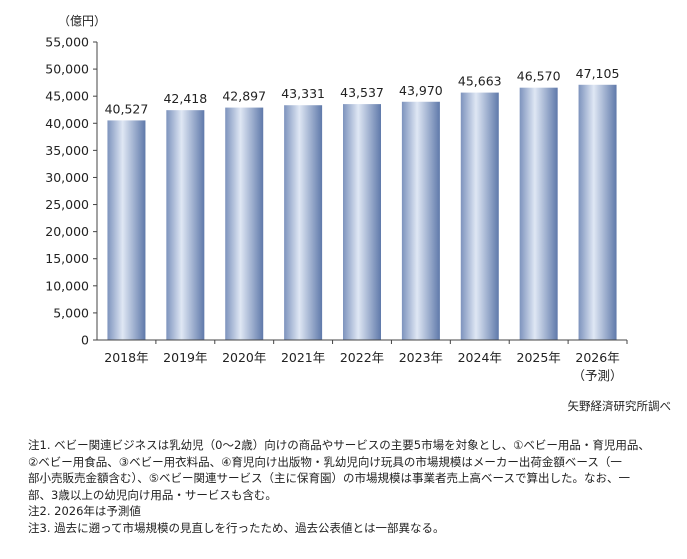 The image size is (687, 559). What do you see at coordinates (67, 96) in the screenshot?
I see `y-tick-label: 45,000` at bounding box center [67, 96].